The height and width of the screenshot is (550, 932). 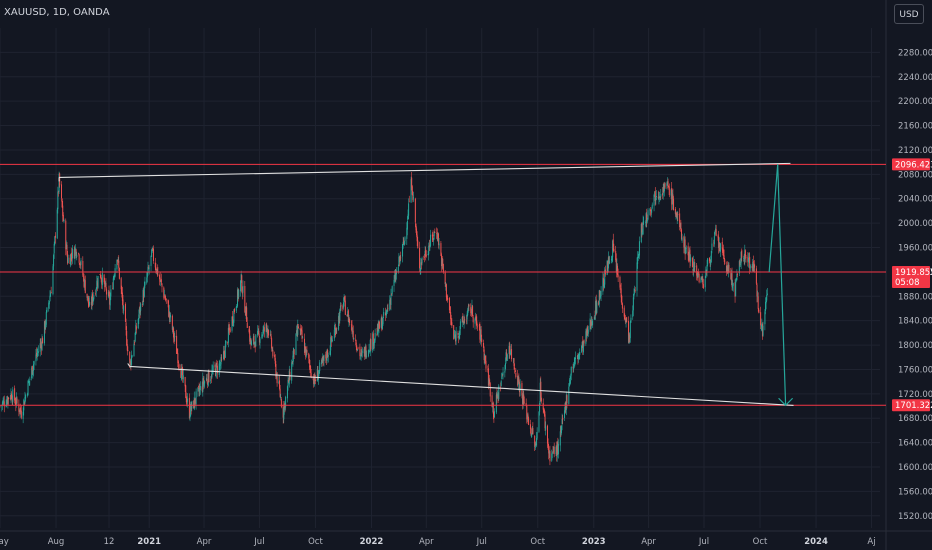 What do you see at coordinates (909, 14) in the screenshot?
I see `currency-button: USD` at bounding box center [909, 14].